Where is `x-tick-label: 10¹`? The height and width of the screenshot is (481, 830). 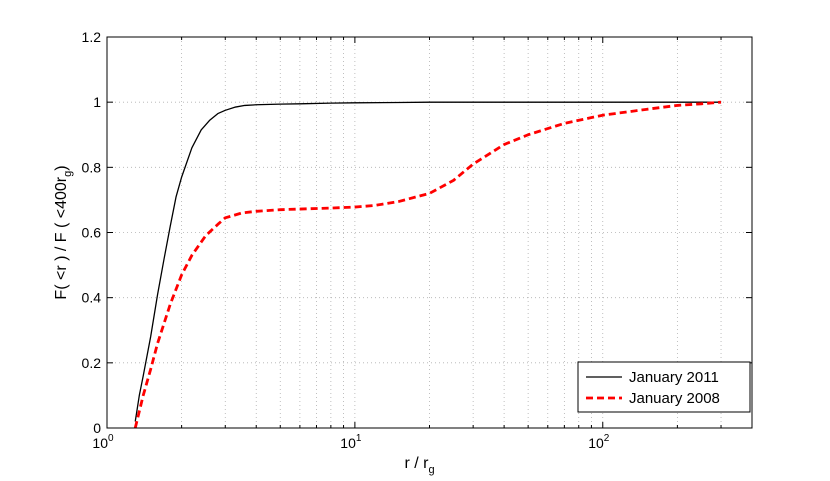 x-tick-label: 10¹ is located at coordinates (351, 442).